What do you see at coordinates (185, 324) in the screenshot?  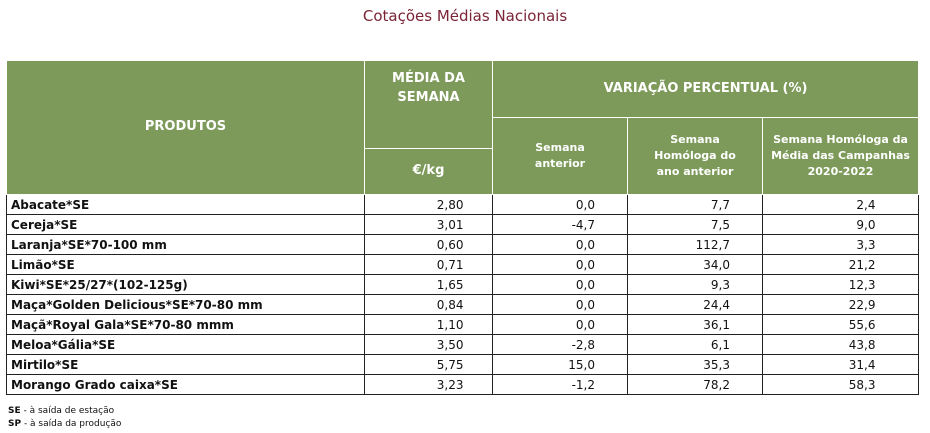 I see `cell-produto: Maçã*Royal Gala*SE*70-80 mmm` at bounding box center [185, 324].